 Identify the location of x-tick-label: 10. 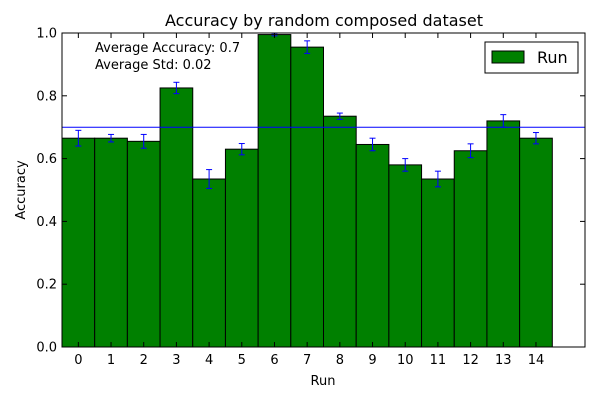
(405, 360).